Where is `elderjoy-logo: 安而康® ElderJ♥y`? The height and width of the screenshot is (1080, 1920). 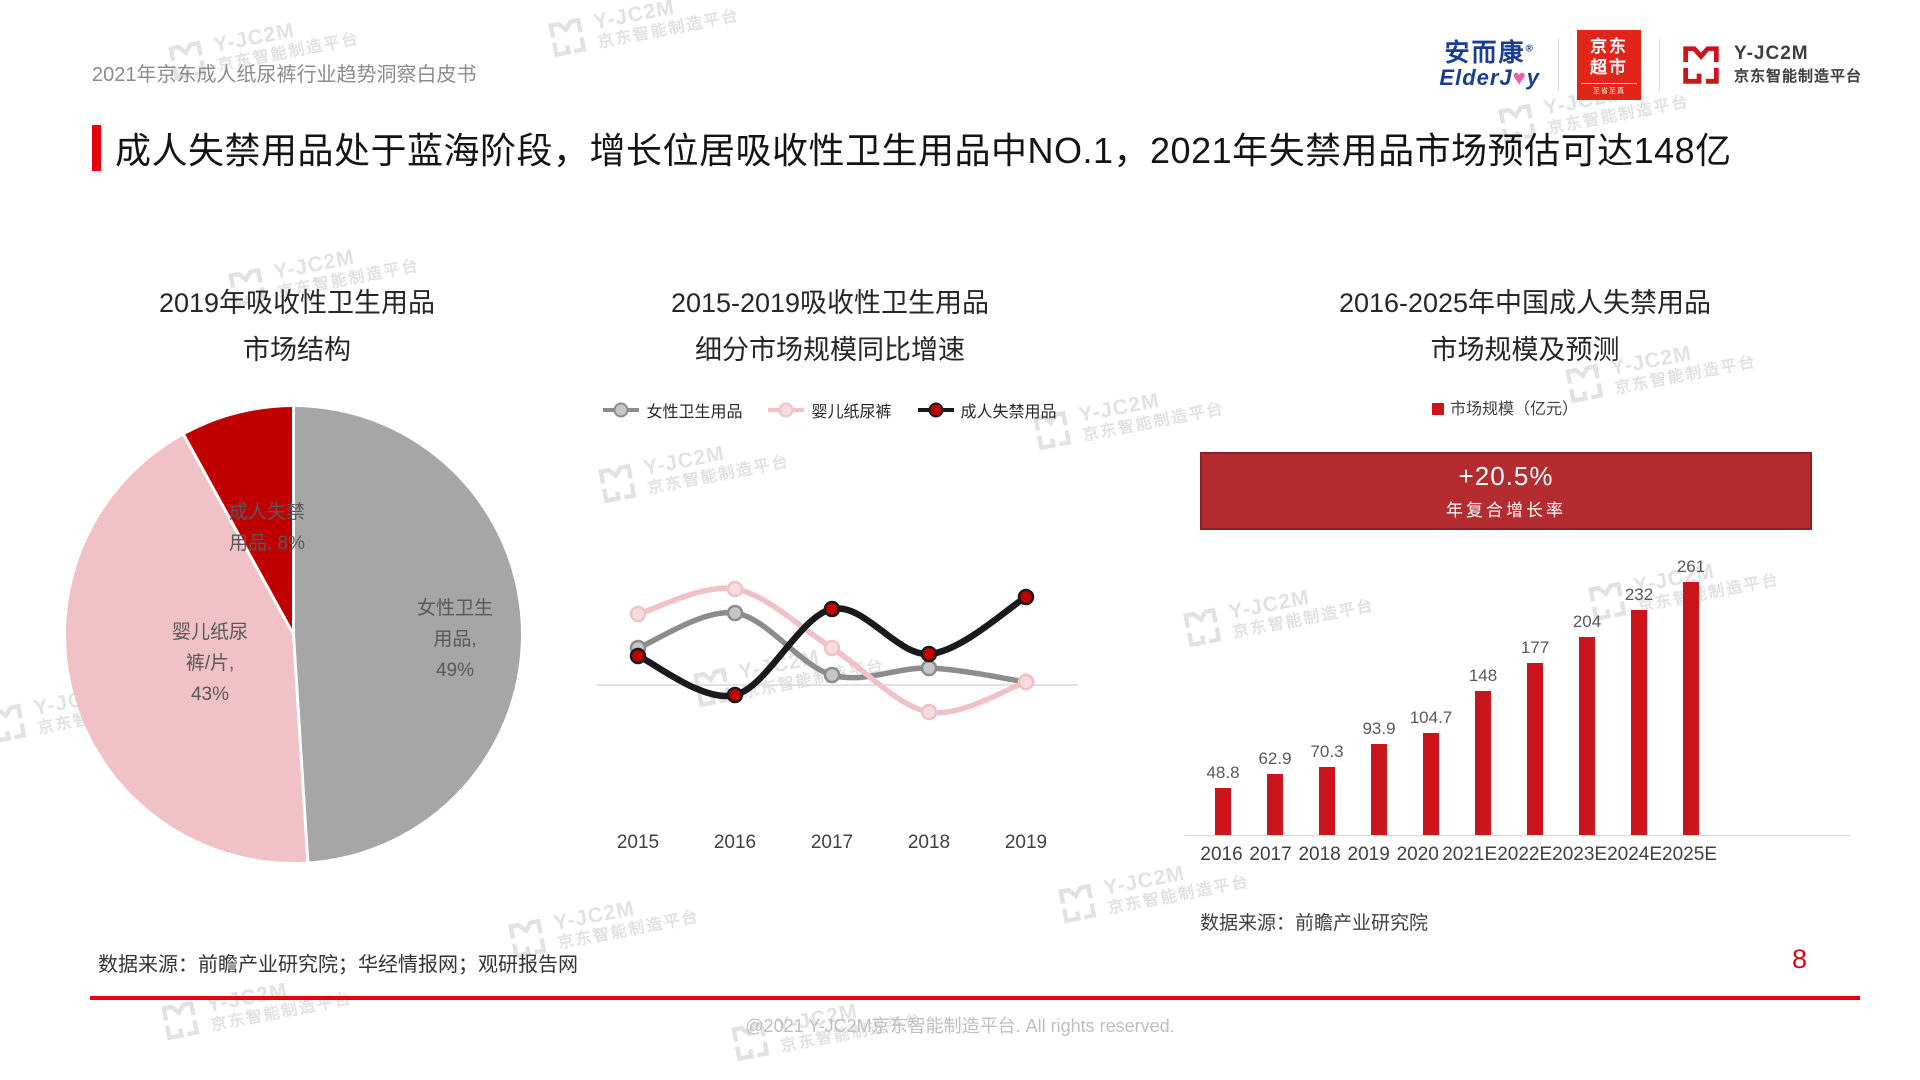
elderjoy-logo: 安而康® ElderJ♥y is located at coordinates (1489, 64).